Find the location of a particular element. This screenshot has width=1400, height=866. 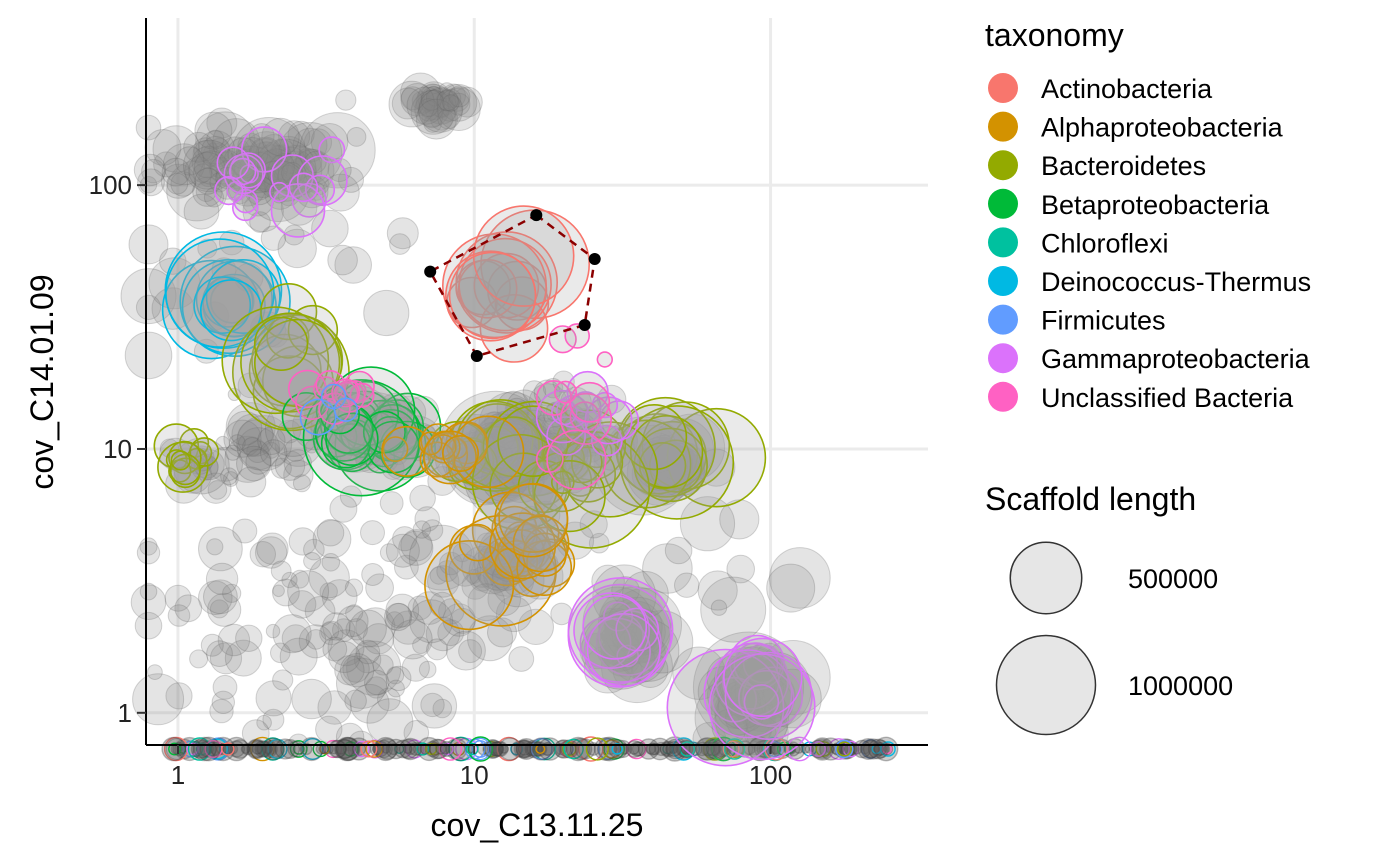

scaffold-point-alphaproteobacteria is located at coordinates (531, 520).